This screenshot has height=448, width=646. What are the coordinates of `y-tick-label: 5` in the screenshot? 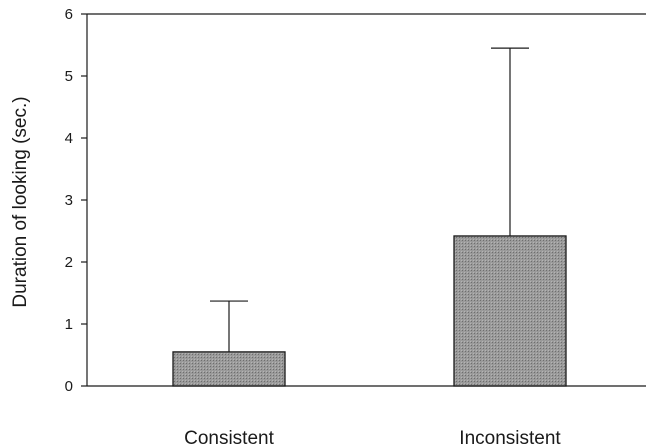 It's located at (69, 76).